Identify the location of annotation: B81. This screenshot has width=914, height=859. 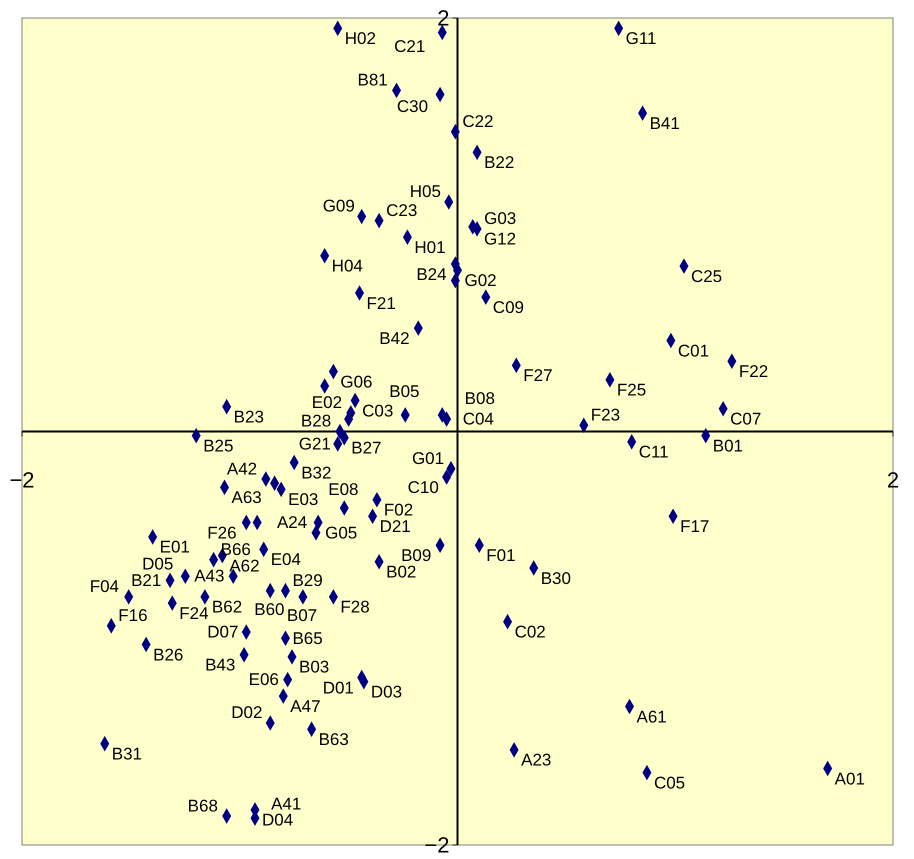
(373, 80).